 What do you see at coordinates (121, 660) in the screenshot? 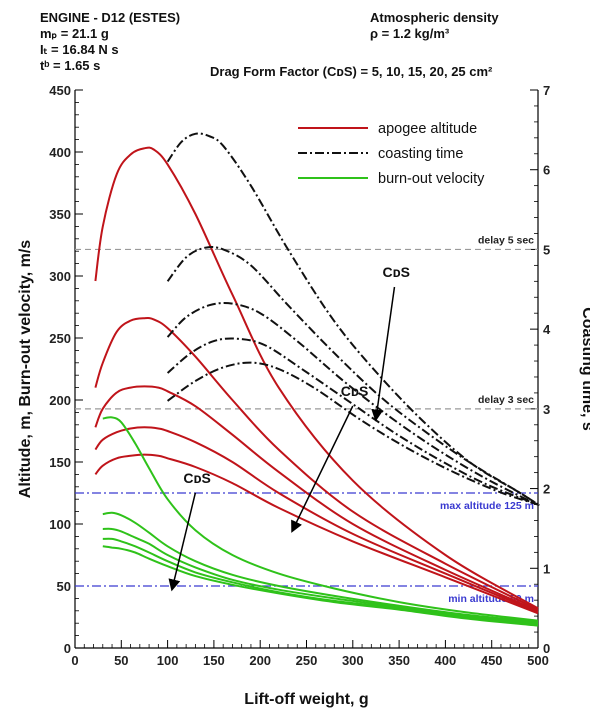
I see `x-tick-label: 50` at bounding box center [121, 660].